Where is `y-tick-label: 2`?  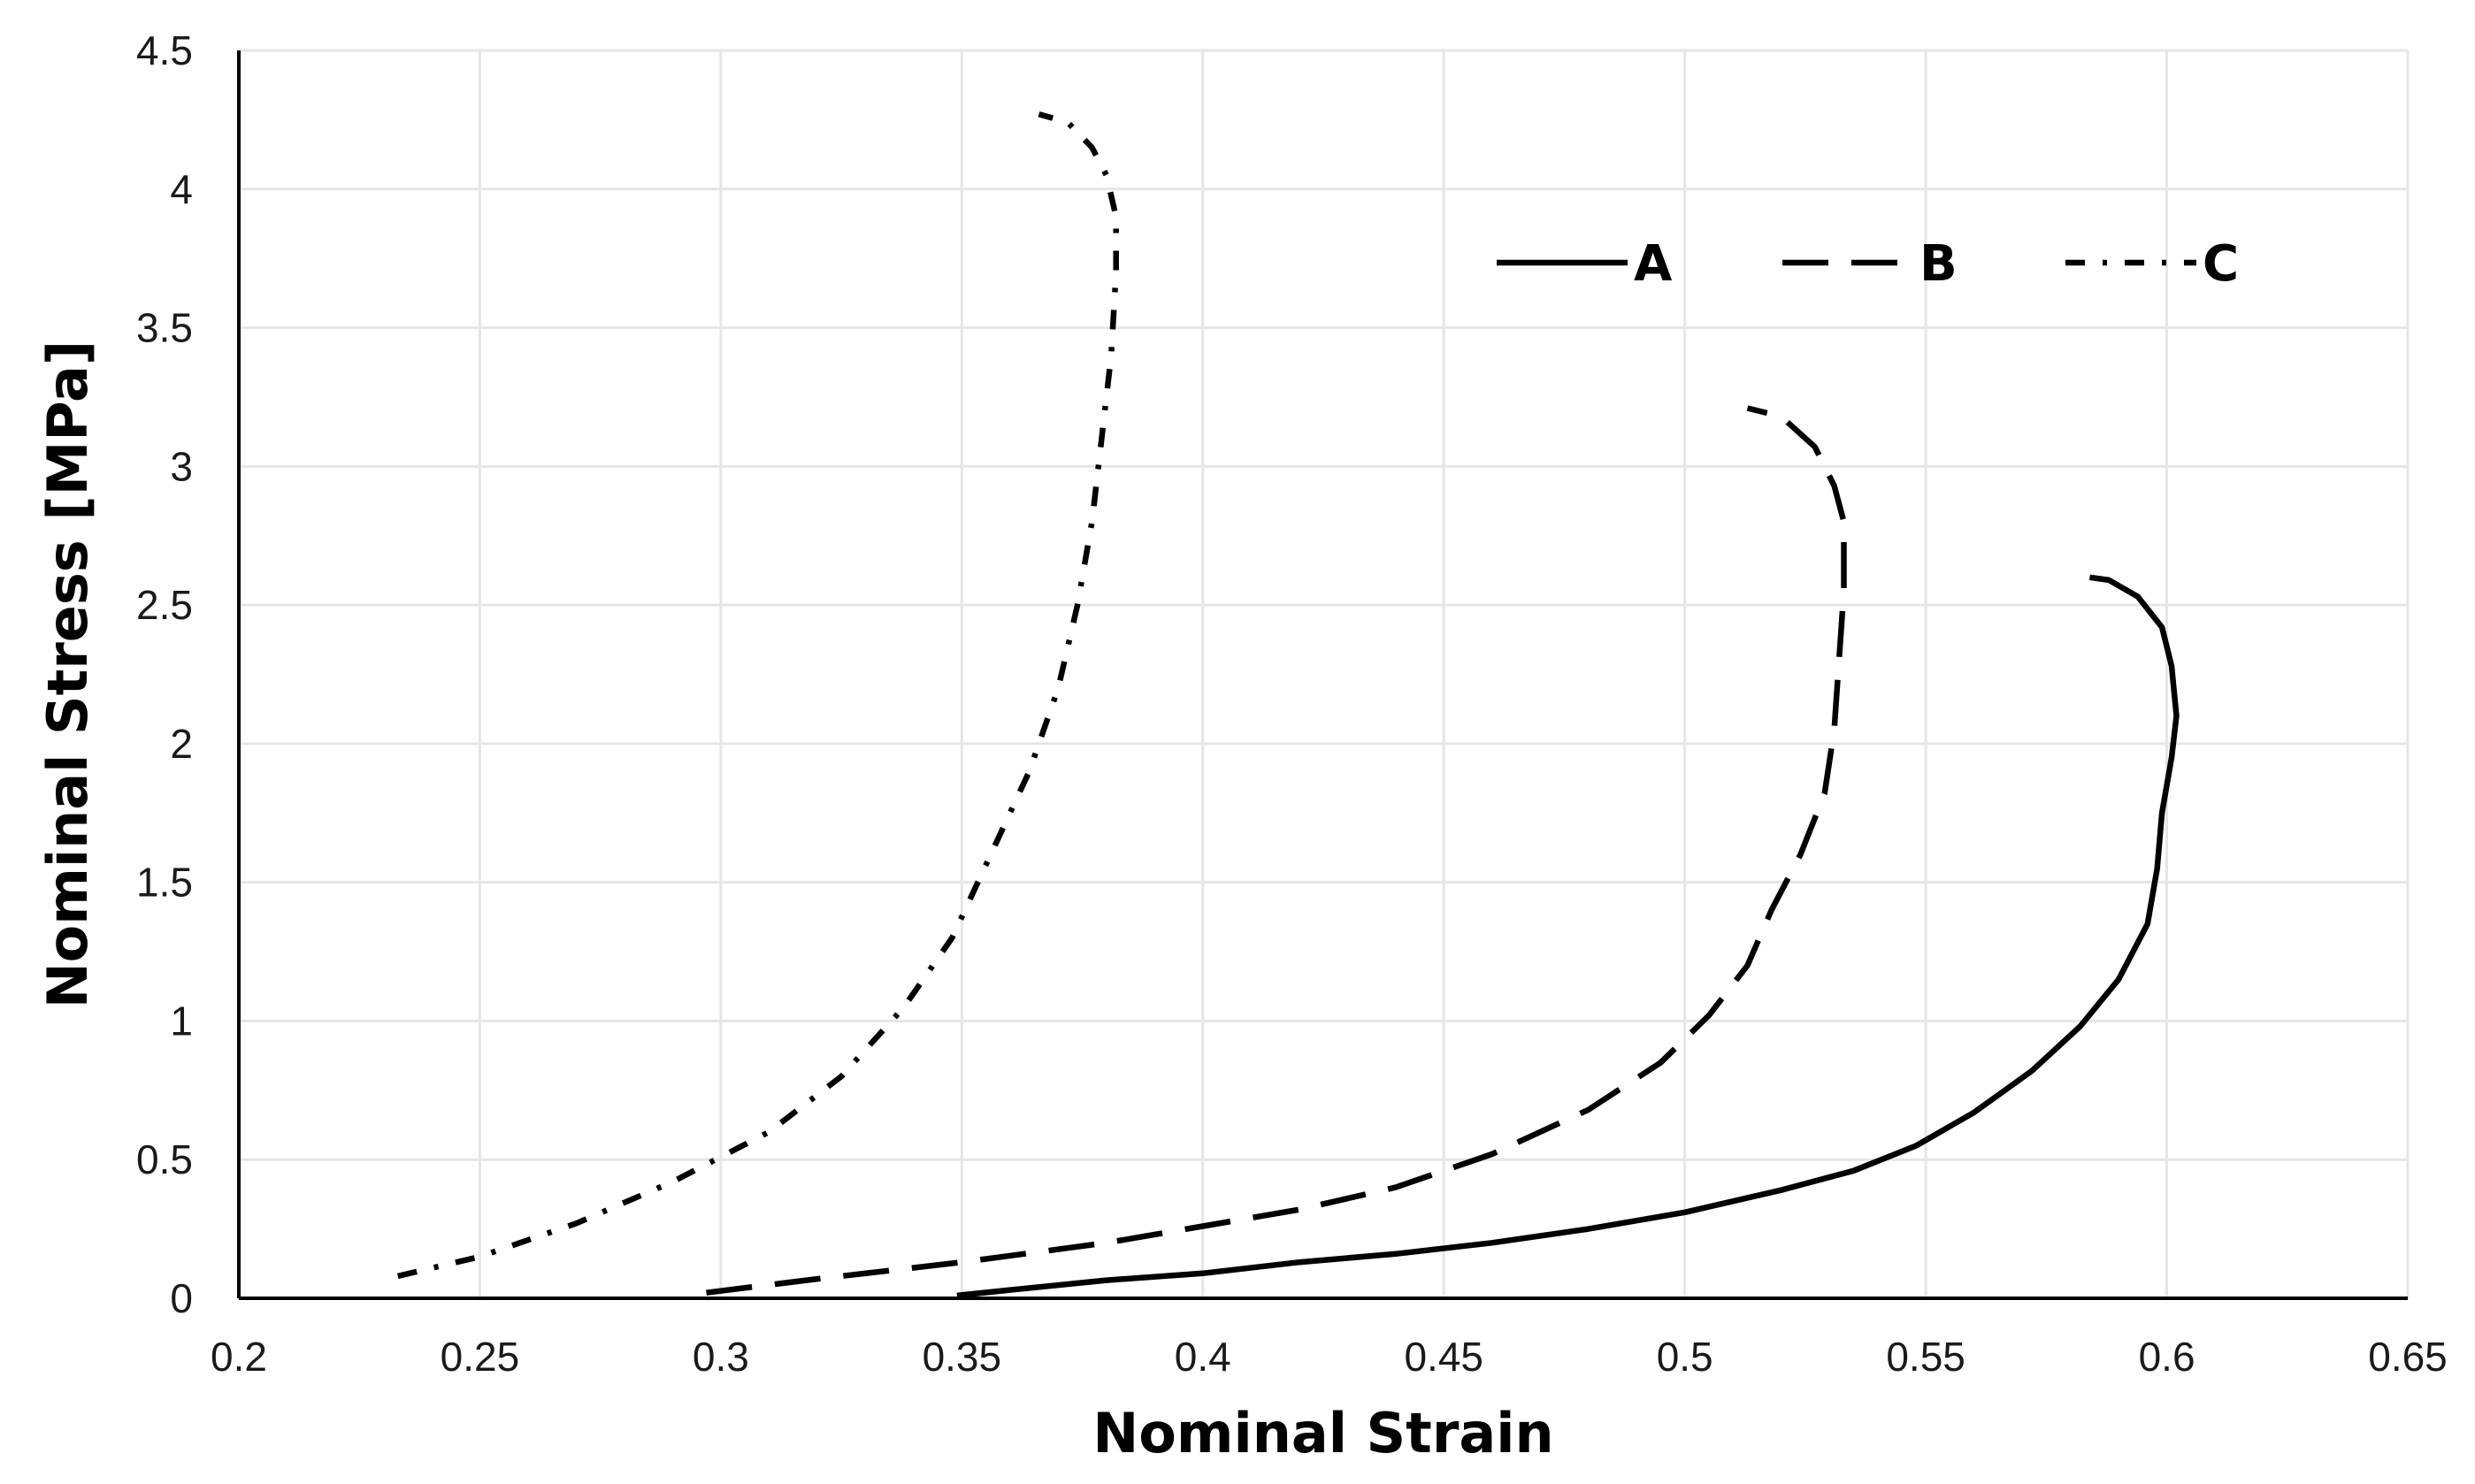
y-tick-label: 2 is located at coordinates (181, 744).